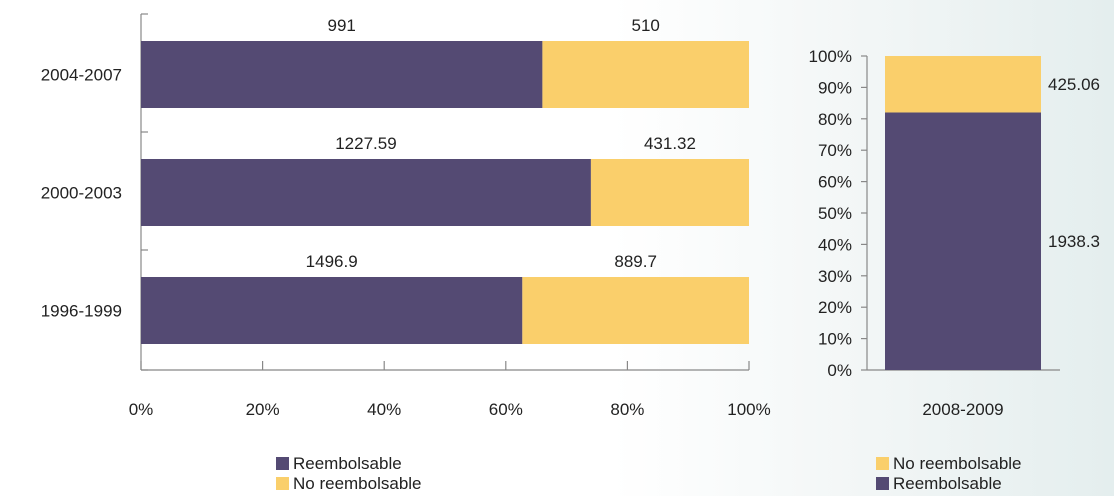 The height and width of the screenshot is (496, 1114). I want to click on bar-2004-2007-reembolsable, so click(342, 74).